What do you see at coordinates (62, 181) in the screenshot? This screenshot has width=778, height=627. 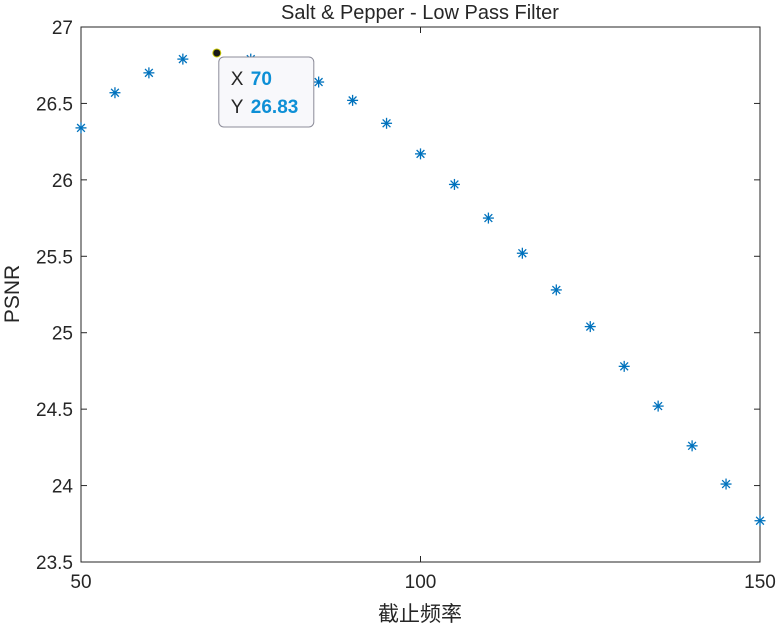 I see `y-tick-label: 26` at bounding box center [62, 181].